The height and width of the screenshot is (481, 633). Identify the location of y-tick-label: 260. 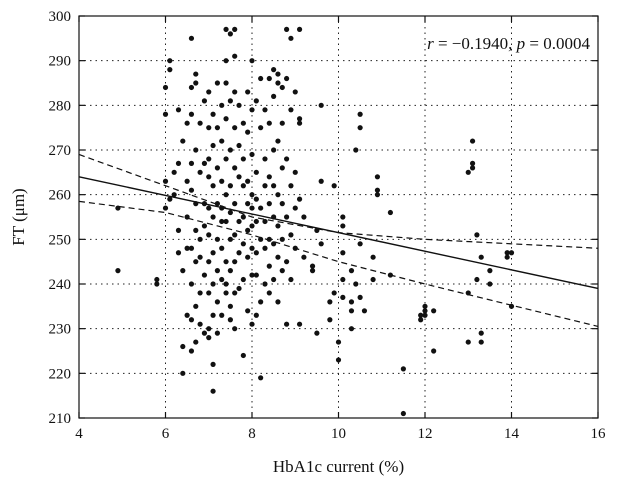
(60, 196).